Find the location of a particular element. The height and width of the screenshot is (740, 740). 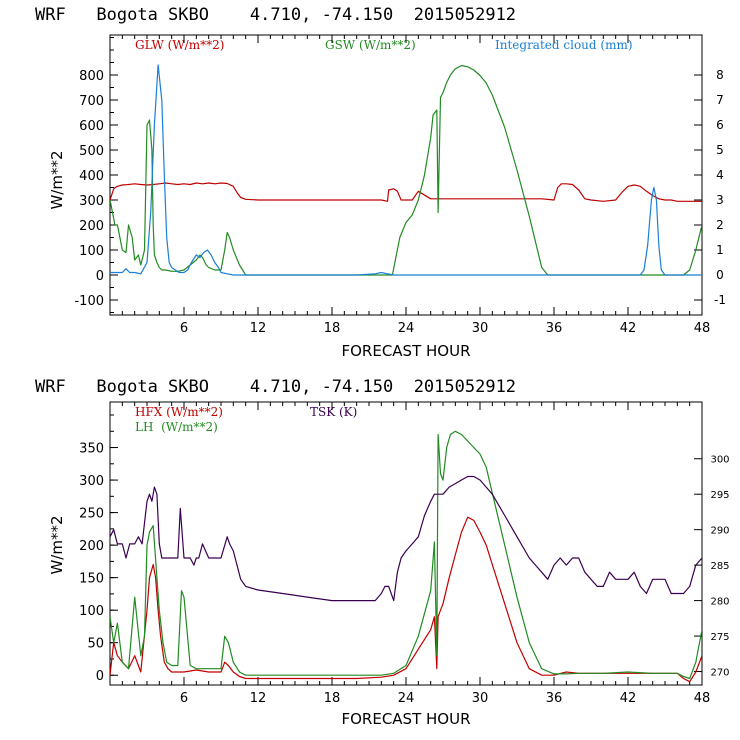

bottom-x-tick-label: 24 is located at coordinates (406, 698).